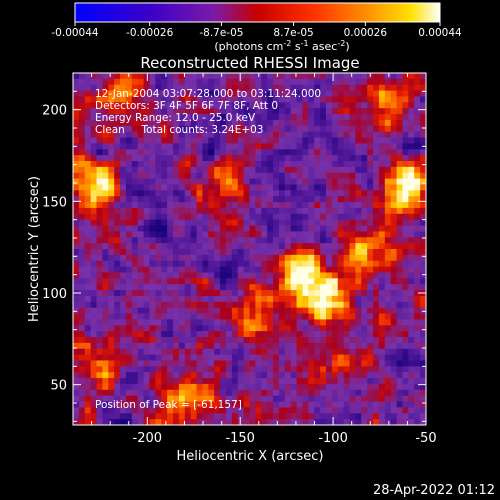 The width and height of the screenshot is (500, 500). What do you see at coordinates (333, 438) in the screenshot?
I see `x-tick-label: -100` at bounding box center [333, 438].